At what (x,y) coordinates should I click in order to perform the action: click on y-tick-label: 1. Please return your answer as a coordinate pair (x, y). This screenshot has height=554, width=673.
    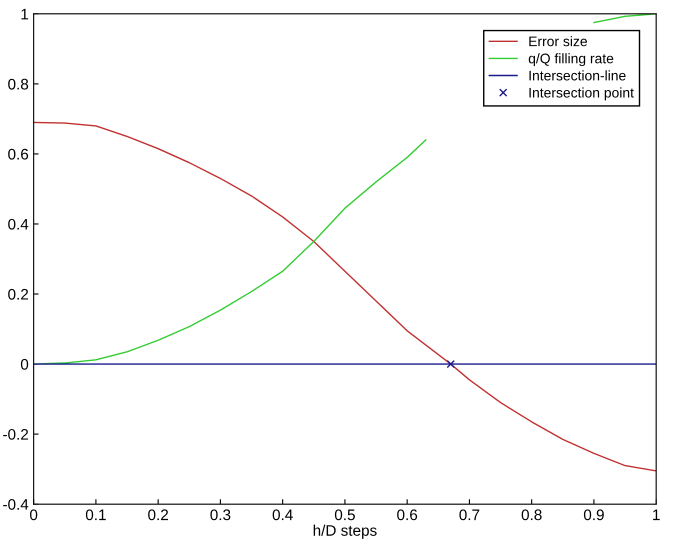
    Looking at the image, I should click on (24, 14).